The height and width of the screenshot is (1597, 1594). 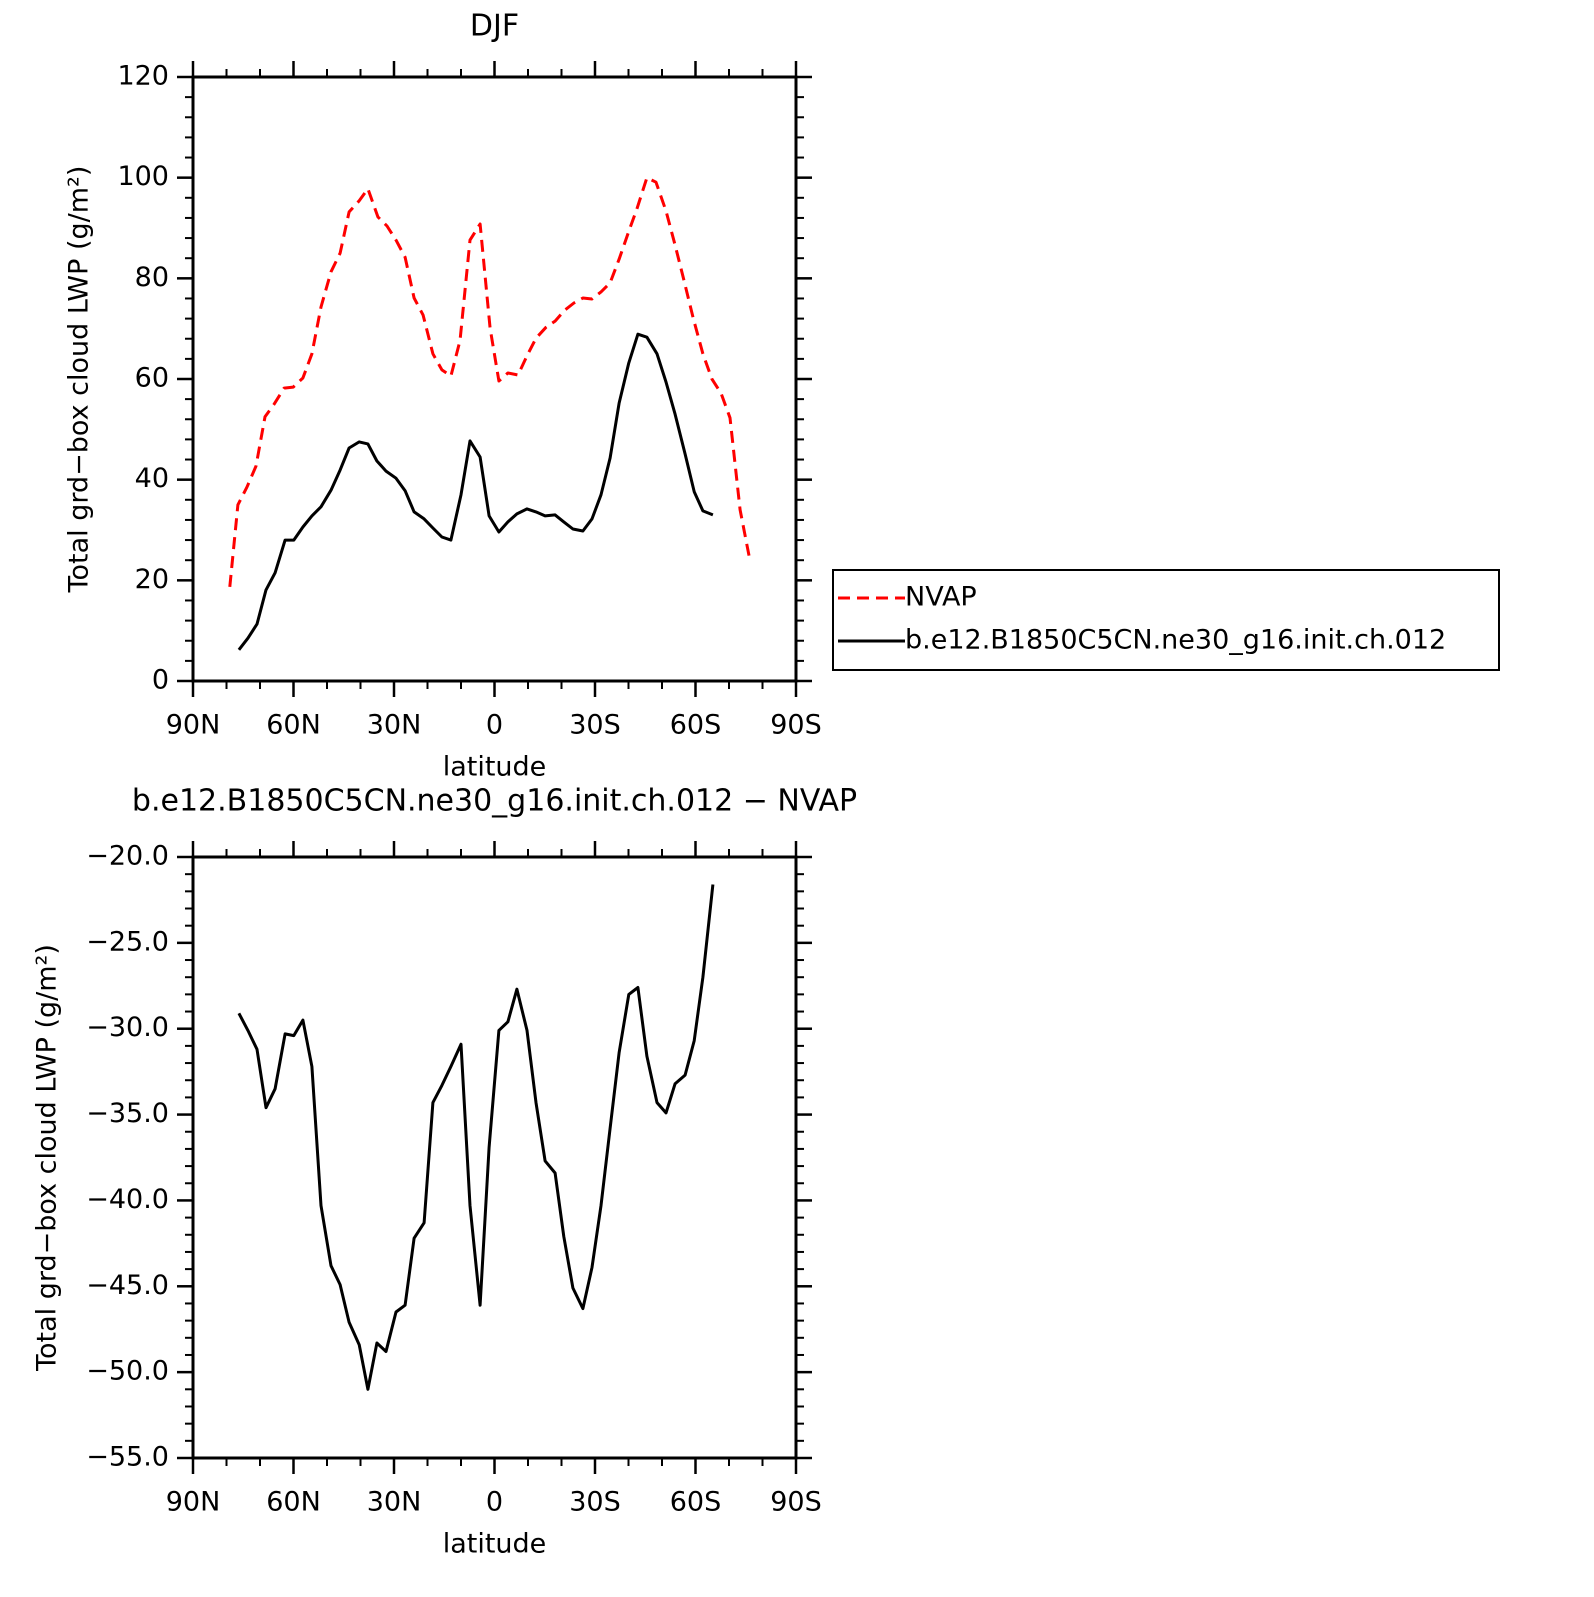 I want to click on y-tick-label: −50.0, so click(x=127, y=1371).